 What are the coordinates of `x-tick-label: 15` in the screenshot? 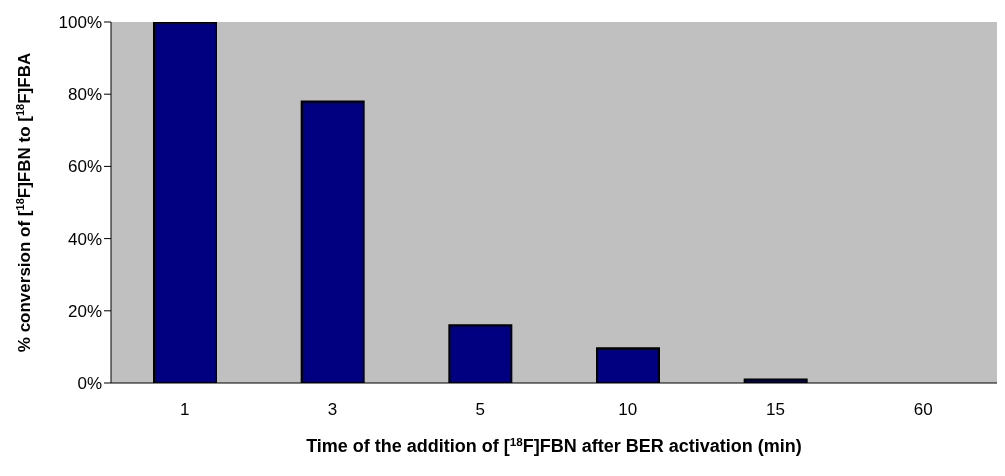 It's located at (775, 410).